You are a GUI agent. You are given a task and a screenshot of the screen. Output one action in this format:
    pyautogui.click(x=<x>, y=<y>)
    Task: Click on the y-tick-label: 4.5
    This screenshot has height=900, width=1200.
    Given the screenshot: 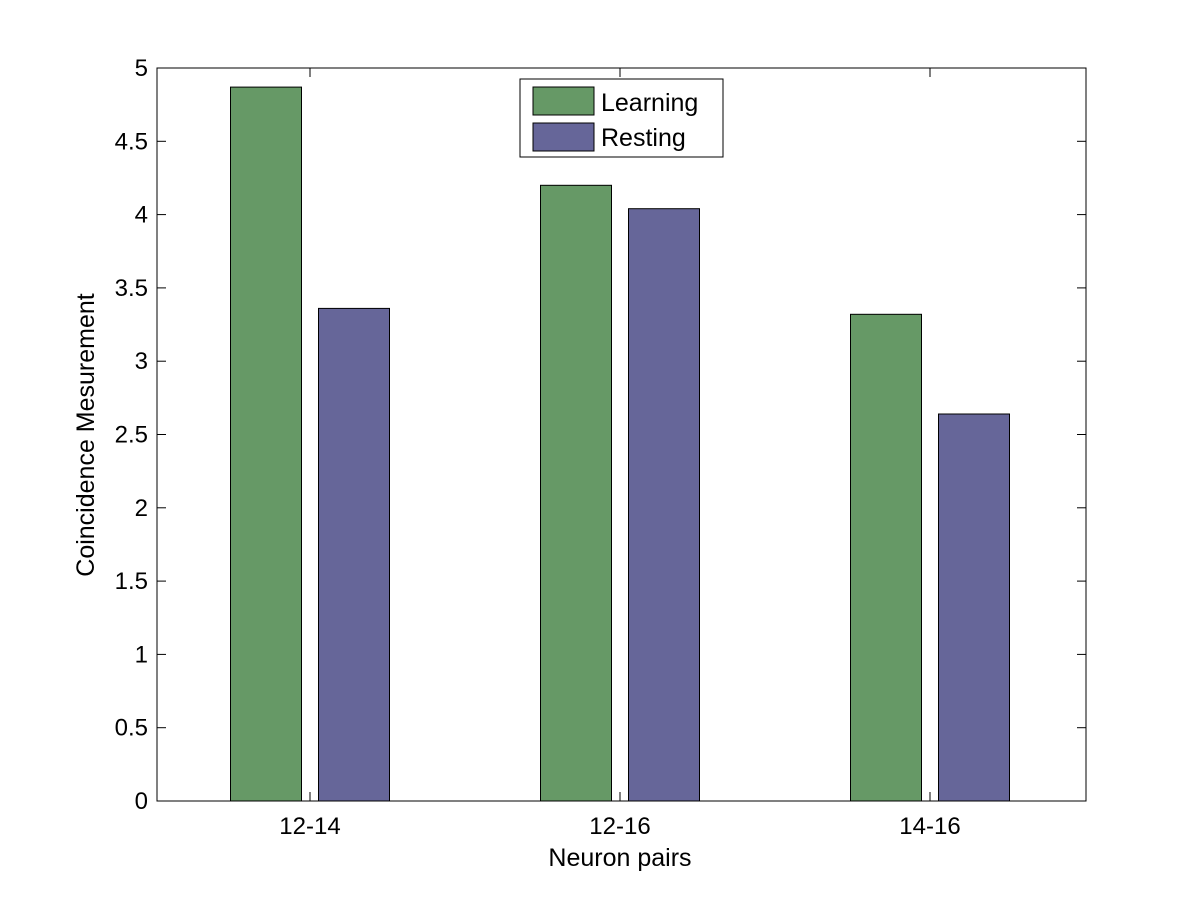 What is the action you would take?
    pyautogui.click(x=131, y=141)
    